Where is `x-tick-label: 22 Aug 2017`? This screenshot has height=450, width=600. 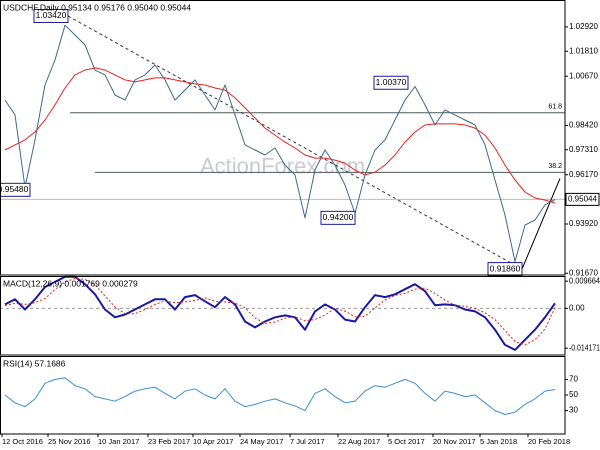 x-tick-label: 22 Aug 2017 is located at coordinates (359, 441).